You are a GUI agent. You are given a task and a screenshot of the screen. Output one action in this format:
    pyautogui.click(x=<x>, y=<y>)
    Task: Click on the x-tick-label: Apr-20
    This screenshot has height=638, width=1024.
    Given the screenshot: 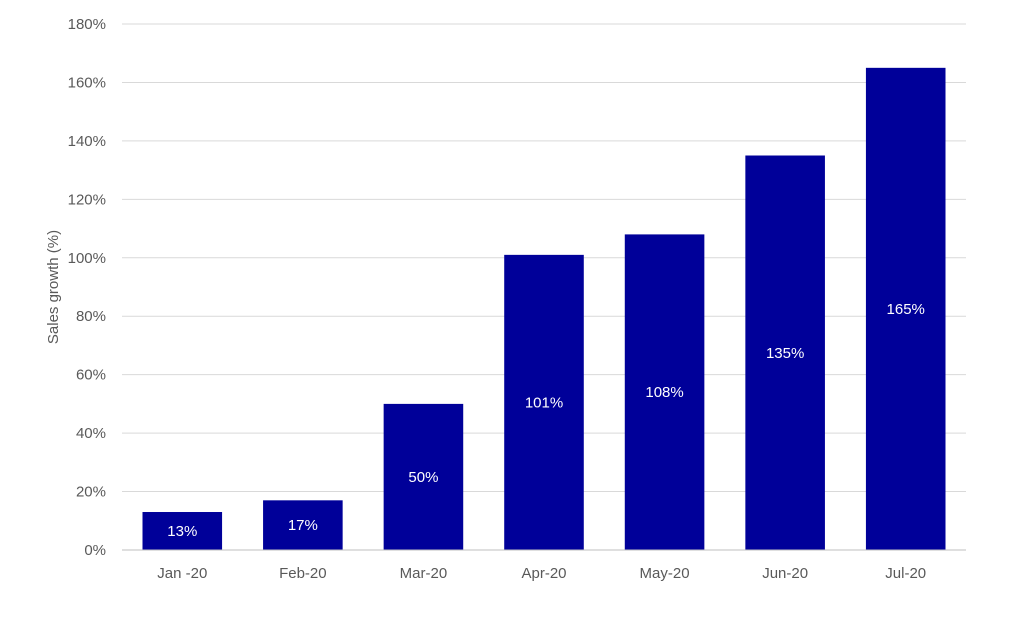 What is the action you would take?
    pyautogui.click(x=543, y=573)
    